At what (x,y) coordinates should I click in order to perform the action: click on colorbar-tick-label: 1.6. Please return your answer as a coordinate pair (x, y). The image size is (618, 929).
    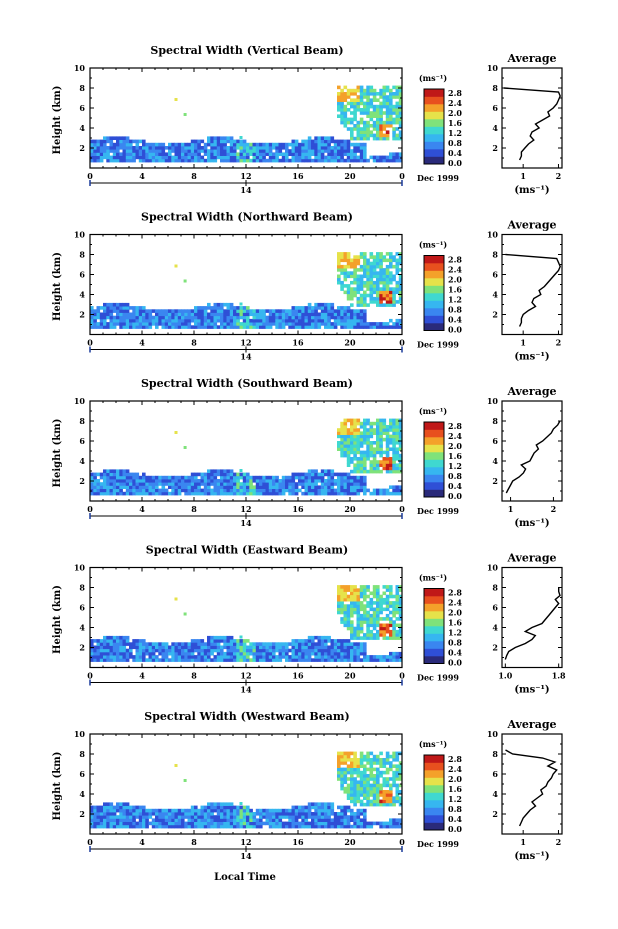
    Looking at the image, I should click on (455, 456).